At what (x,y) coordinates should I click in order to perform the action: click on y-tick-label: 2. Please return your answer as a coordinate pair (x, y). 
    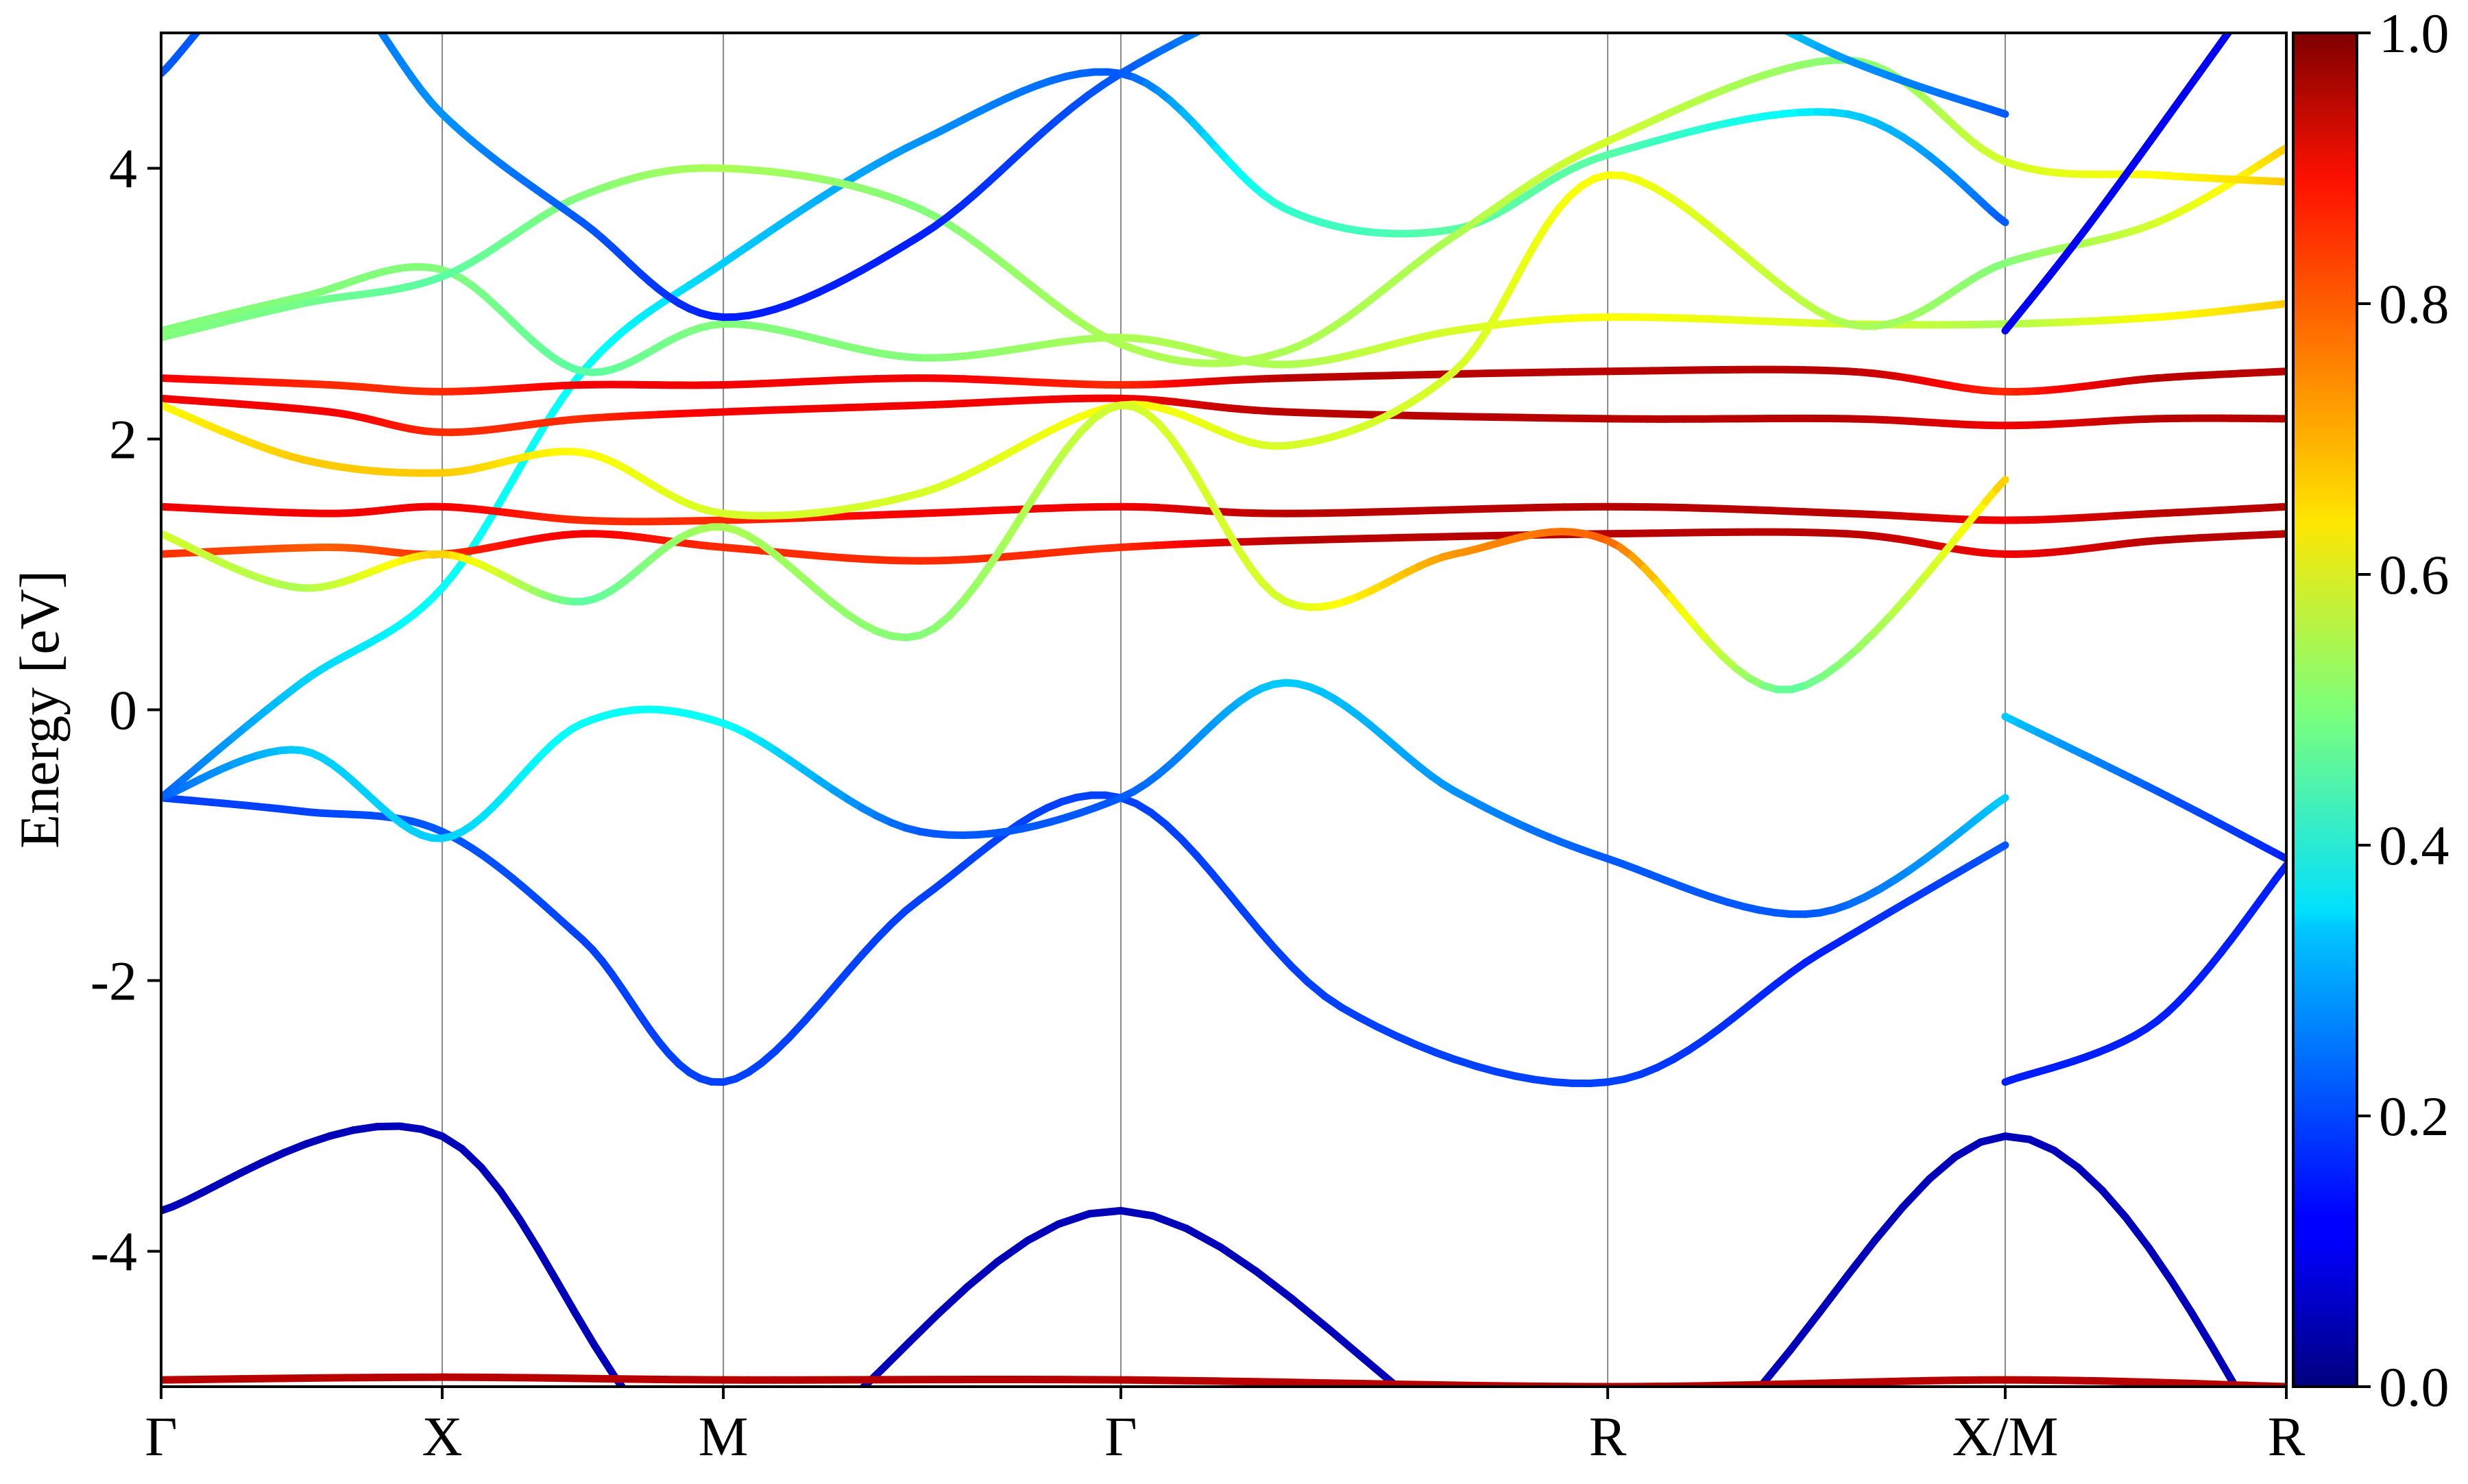
    Looking at the image, I should click on (123, 440).